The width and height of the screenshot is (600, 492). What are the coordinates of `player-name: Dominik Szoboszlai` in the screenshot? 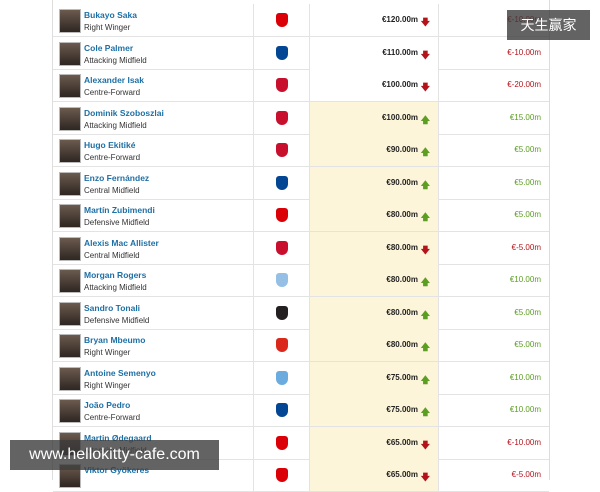 It's located at (124, 112).